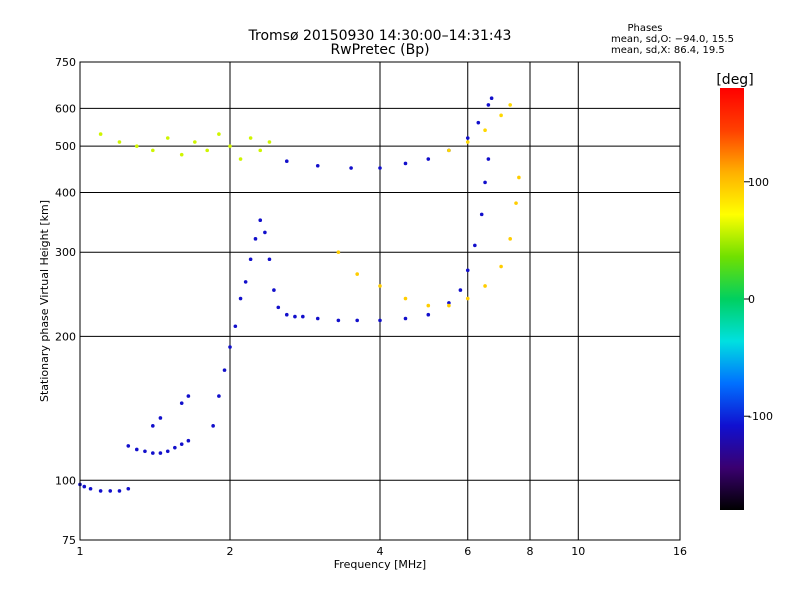 Image resolution: width=800 pixels, height=600 pixels. What do you see at coordinates (230, 551) in the screenshot?
I see `x-tick-label: 2` at bounding box center [230, 551].